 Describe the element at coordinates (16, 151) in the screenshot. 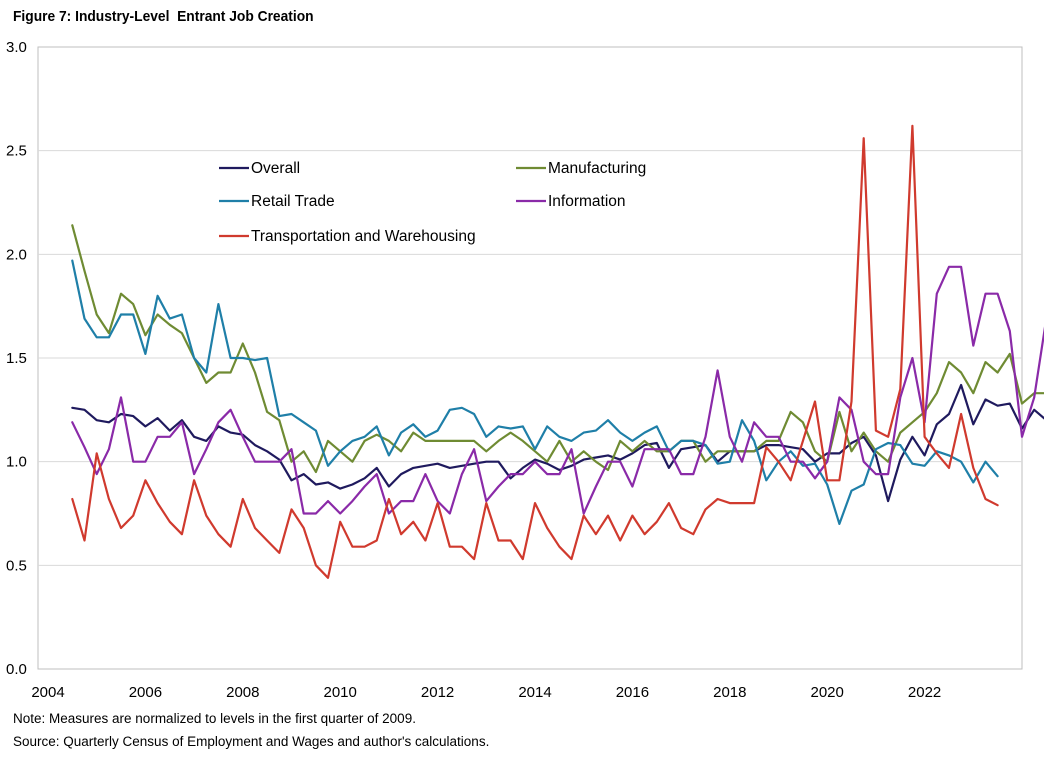

I see `y-tick-label: 2.5` at that location.